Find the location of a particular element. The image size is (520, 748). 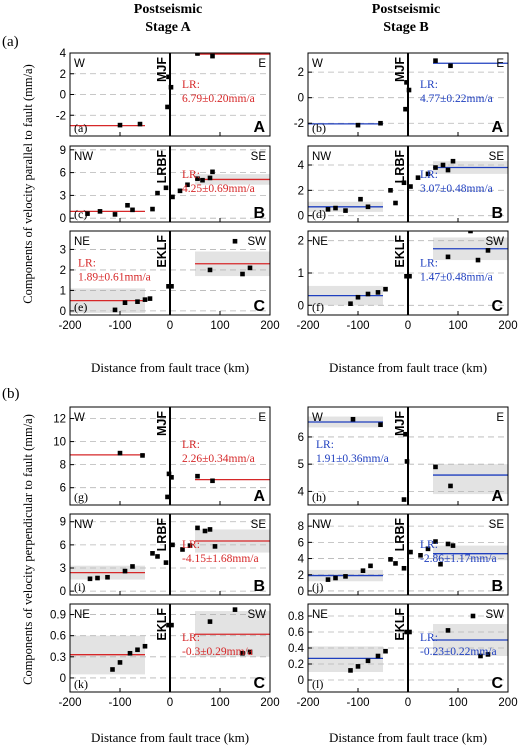

y-tick-label: 2 is located at coordinates (301, 242).